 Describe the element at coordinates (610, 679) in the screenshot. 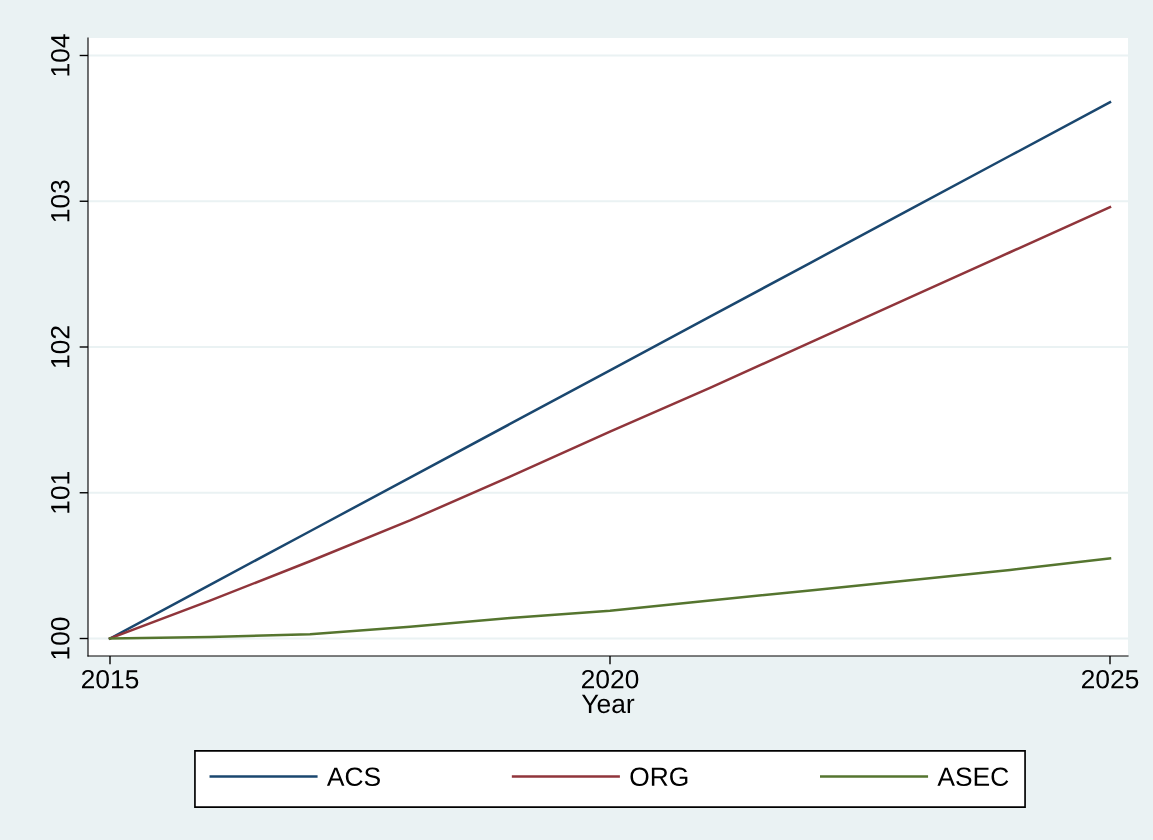

I see `x-tick-label: 2020` at that location.